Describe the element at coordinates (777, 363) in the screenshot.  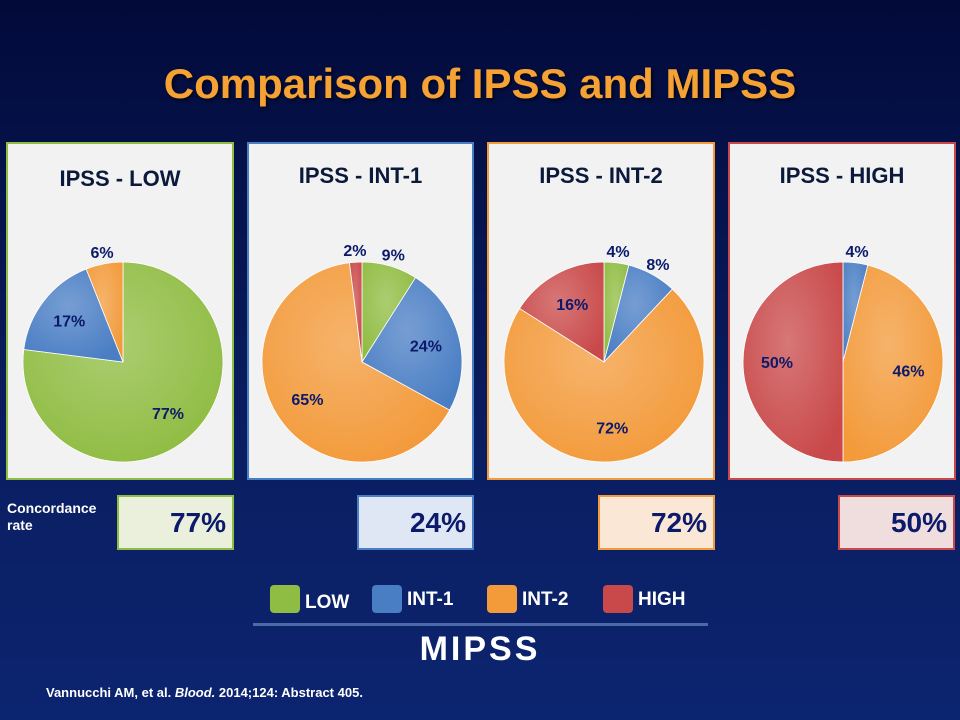
I see `pie-data-label: 50%` at that location.